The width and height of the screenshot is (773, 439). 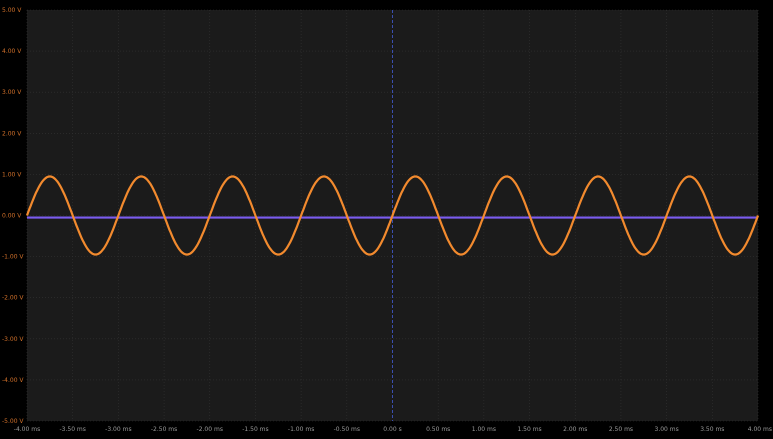 What do you see at coordinates (118, 429) in the screenshot?
I see `x-tick-label: -3.00 ms` at bounding box center [118, 429].